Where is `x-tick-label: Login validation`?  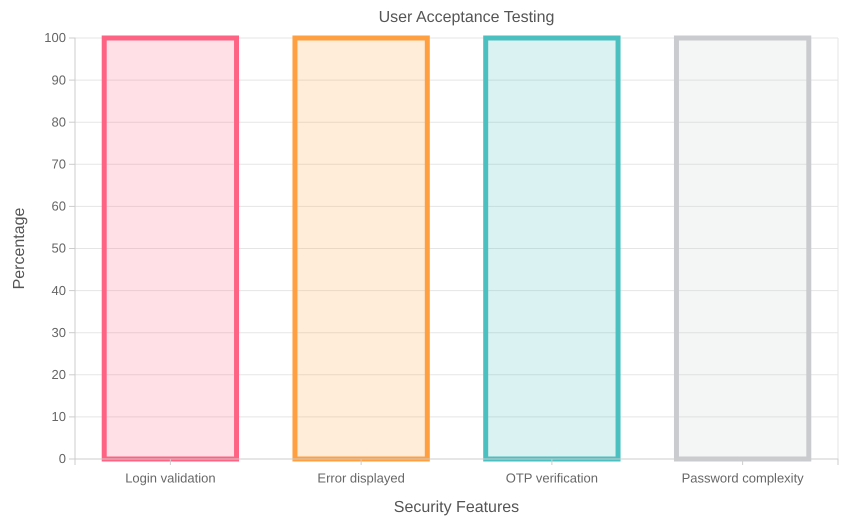
x-tick-label: Login validation is located at coordinates (170, 478).